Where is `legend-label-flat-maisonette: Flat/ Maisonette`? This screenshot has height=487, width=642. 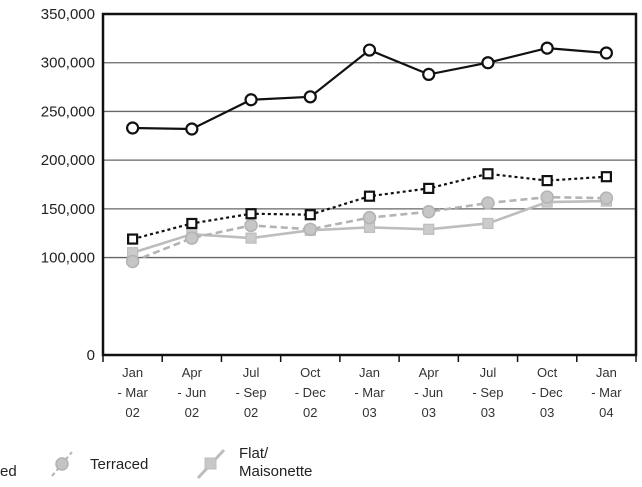
legend-label-flat-maisonette: Flat/ Maisonette is located at coordinates (275, 462).